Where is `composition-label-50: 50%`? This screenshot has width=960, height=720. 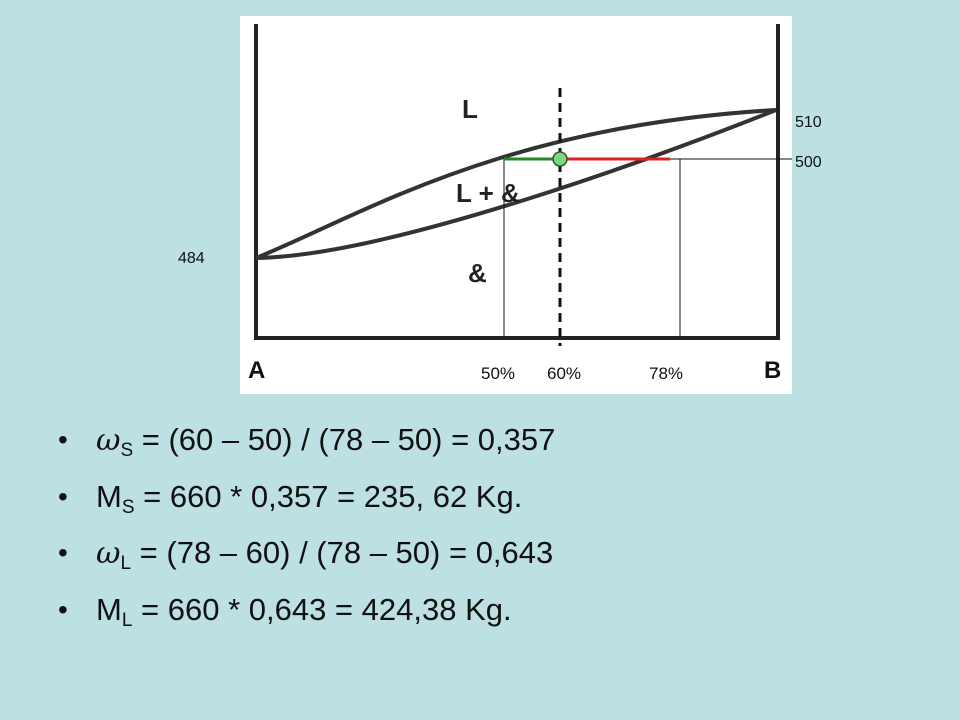
composition-label-50: 50% is located at coordinates (498, 373).